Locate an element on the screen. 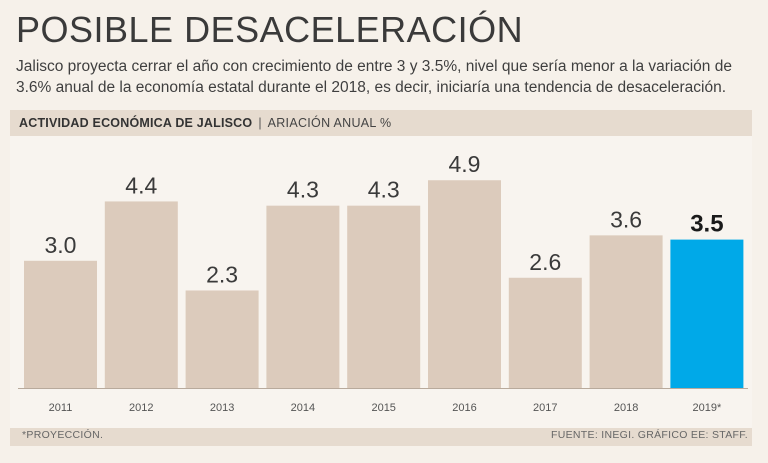  value-label-2013: 2.3 is located at coordinates (222, 274).